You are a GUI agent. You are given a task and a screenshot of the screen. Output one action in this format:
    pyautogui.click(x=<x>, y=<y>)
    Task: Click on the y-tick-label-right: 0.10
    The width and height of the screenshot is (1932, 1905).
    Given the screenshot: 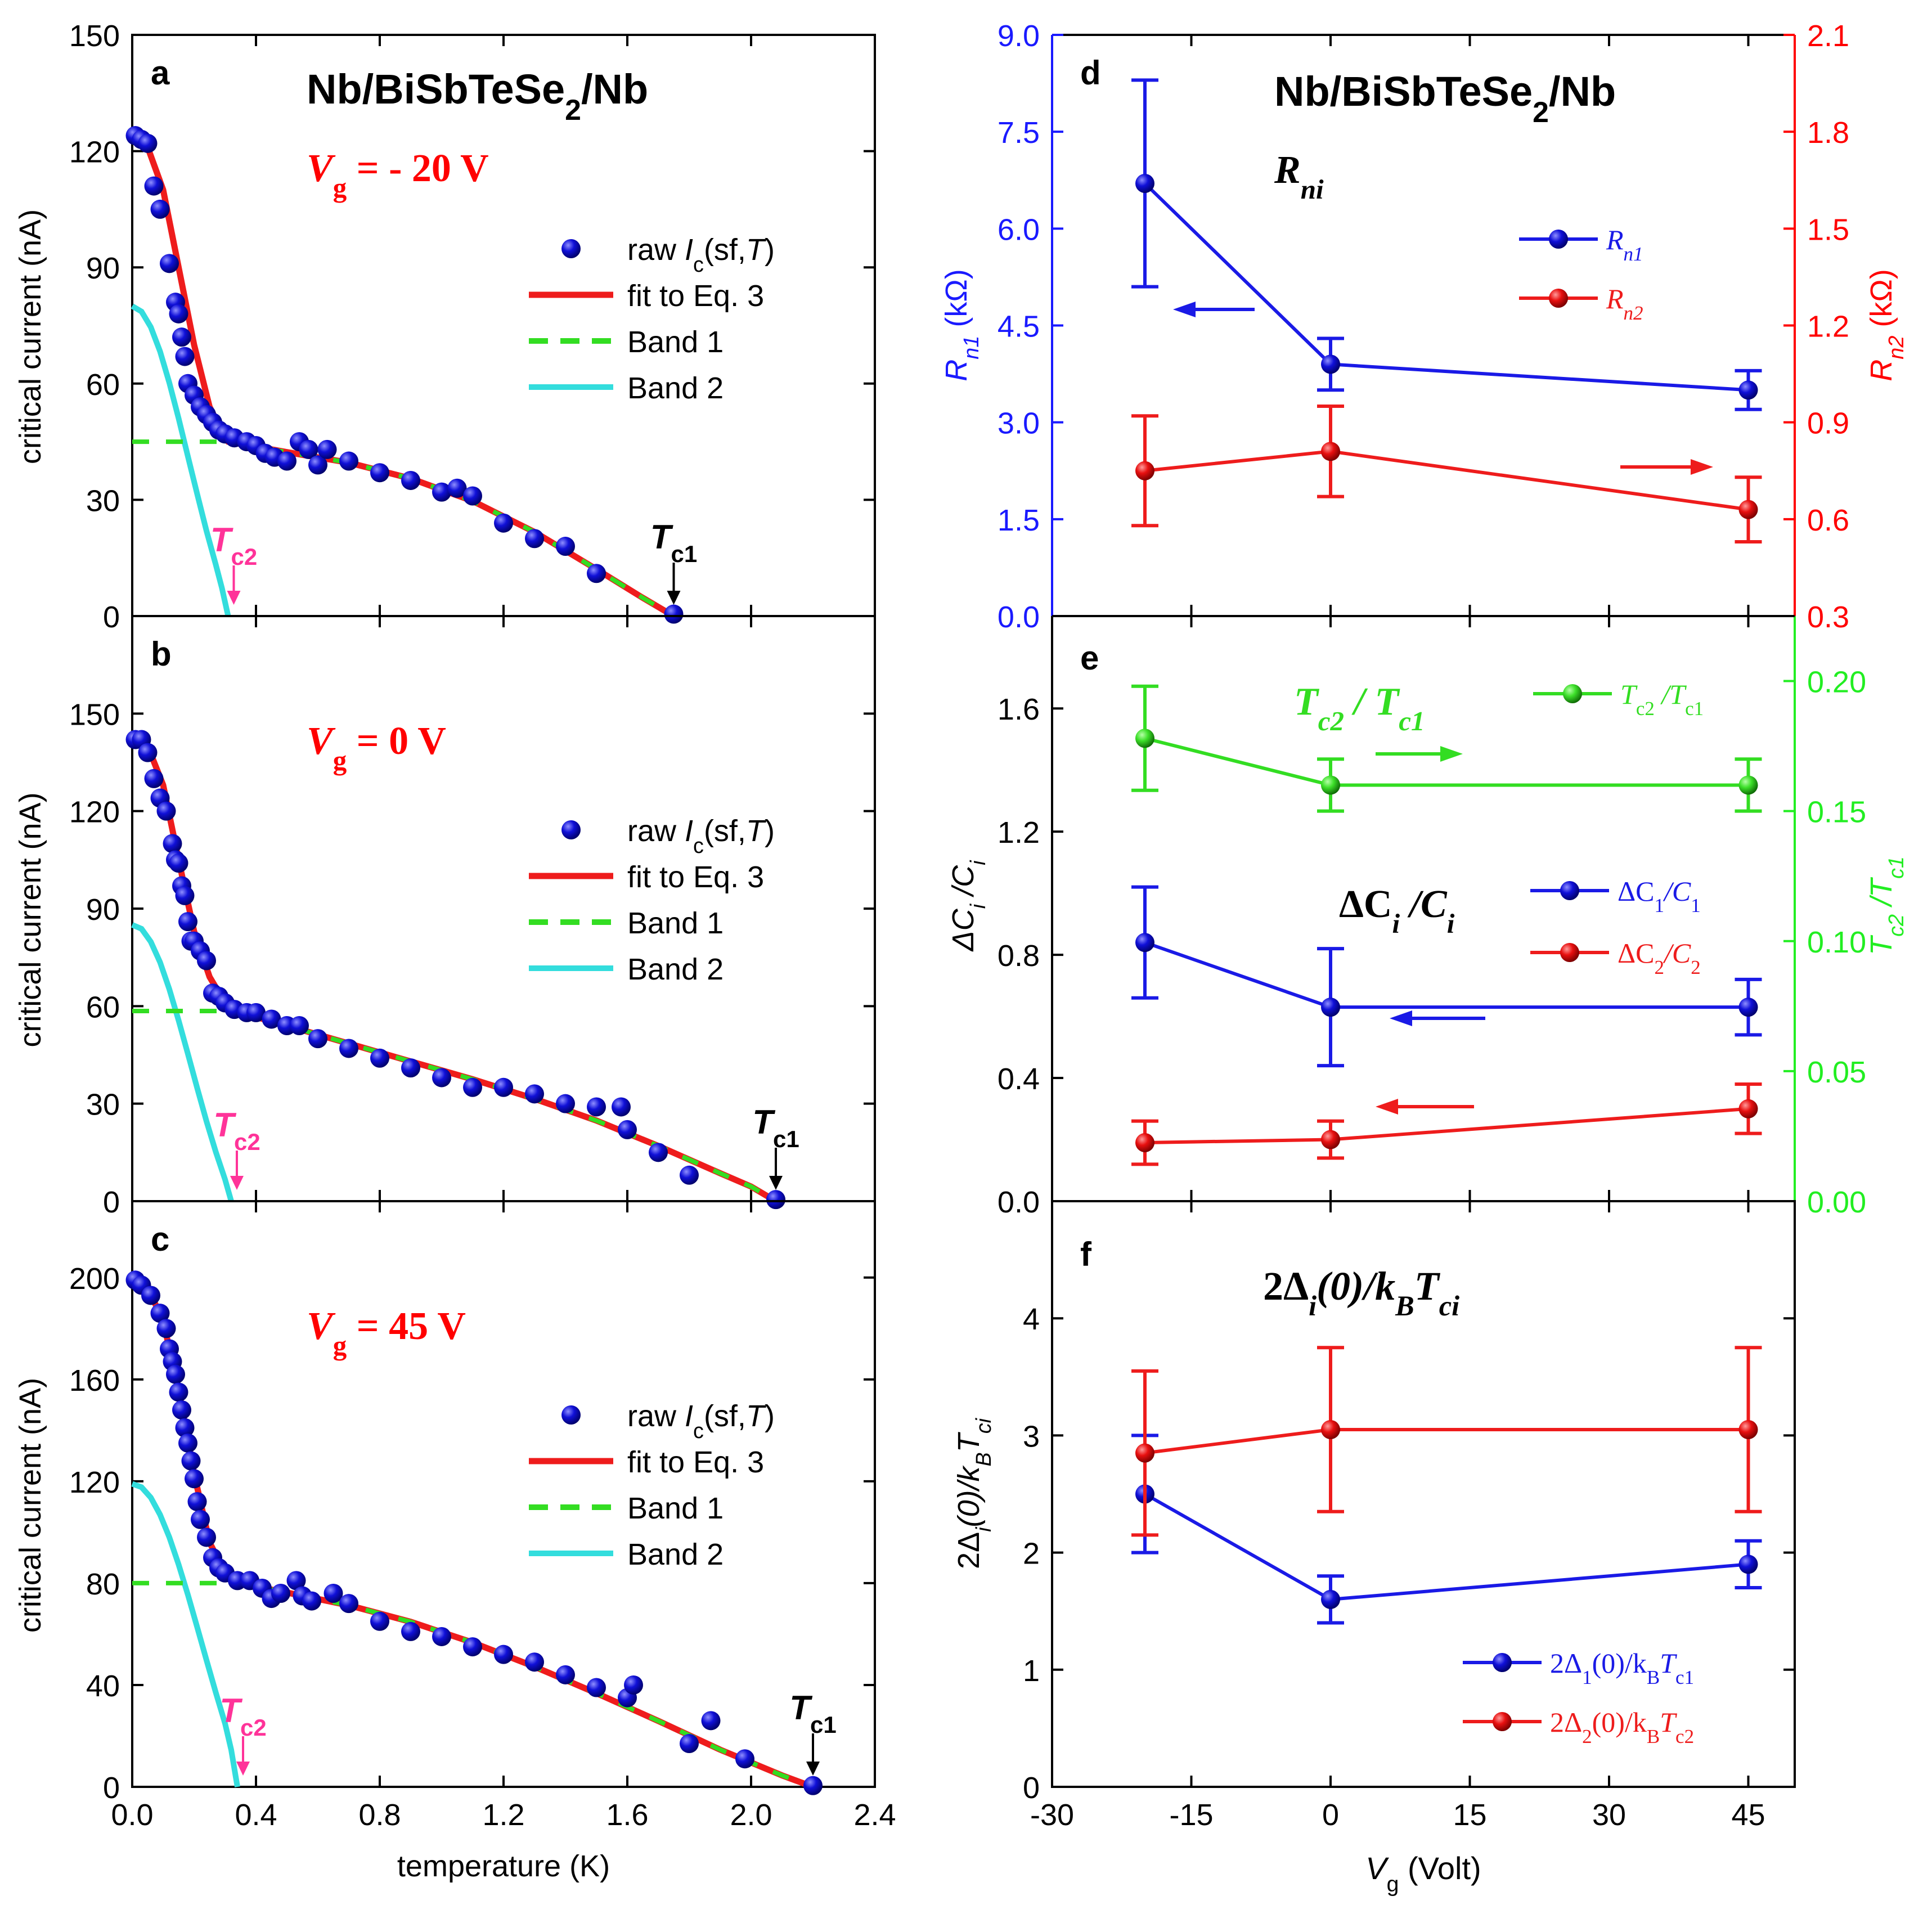 What is the action you would take?
    pyautogui.click(x=1837, y=942)
    